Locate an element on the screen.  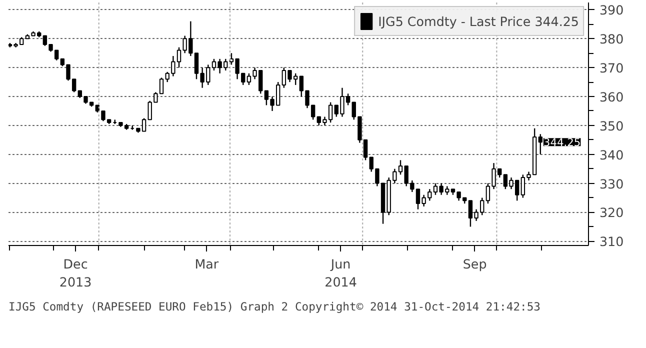
y-tick-label: 370 is located at coordinates (612, 68).